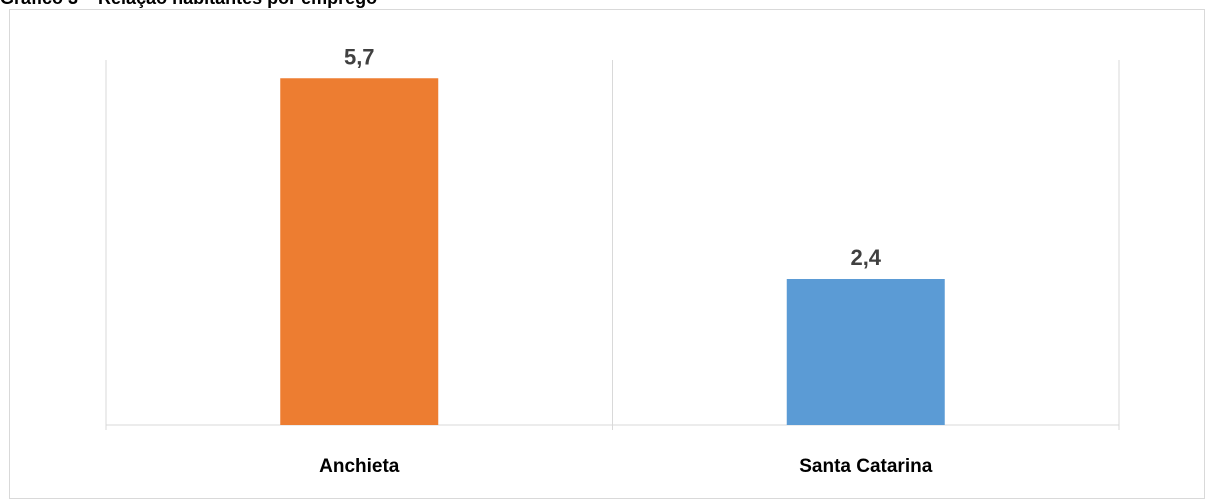  Describe the element at coordinates (865, 466) in the screenshot. I see `x-tick-label: Santa Catarina` at that location.